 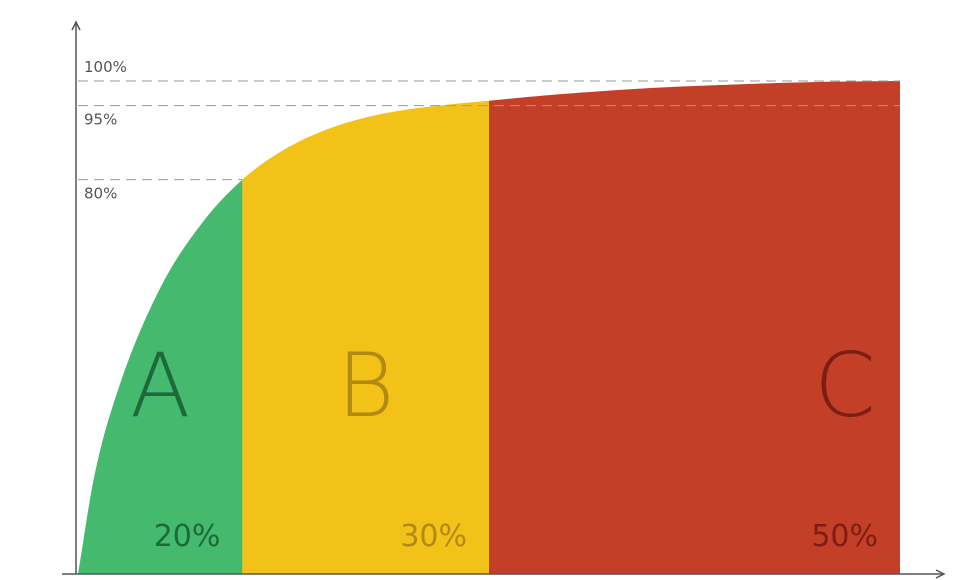 I want to click on zone-a-area, so click(x=160, y=376).